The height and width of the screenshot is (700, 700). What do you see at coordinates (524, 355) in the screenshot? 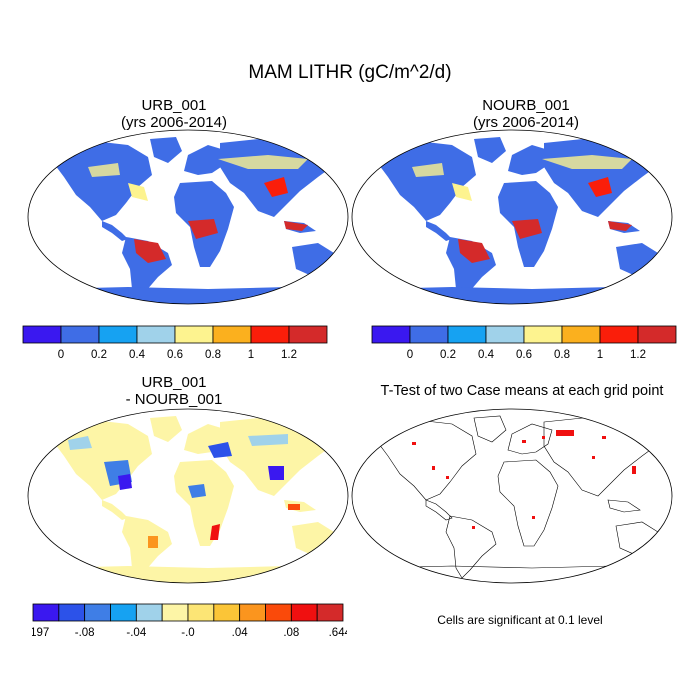
I see `colorbar-nourb-tick-label-3: 0.6` at bounding box center [524, 355].